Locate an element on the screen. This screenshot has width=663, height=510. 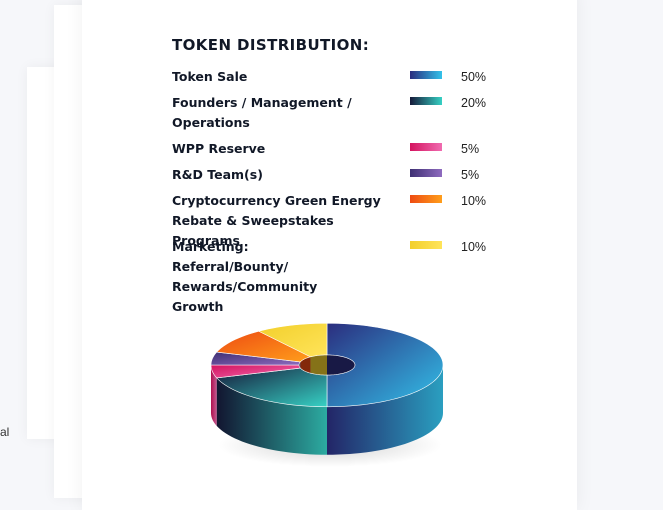
legend-label: Token Sale is located at coordinates (210, 76).